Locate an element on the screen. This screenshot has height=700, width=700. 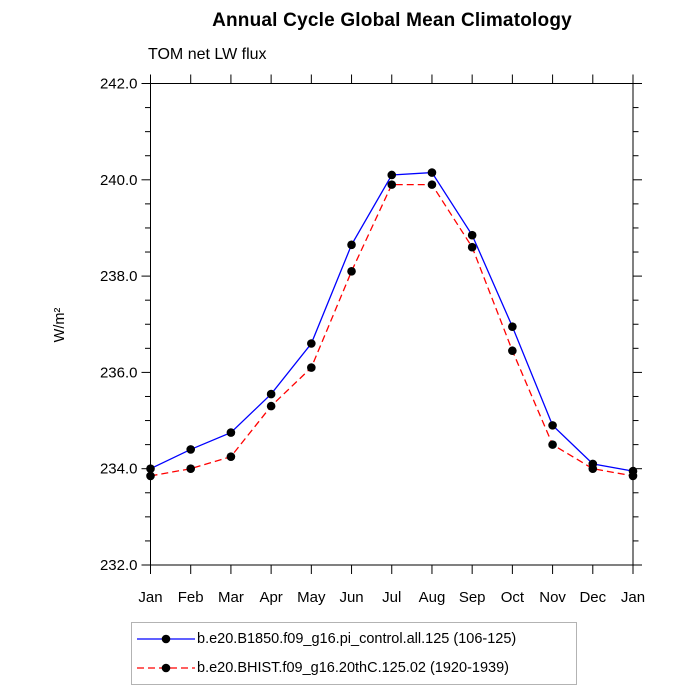
y-tick-label: 236.0 is located at coordinates (119, 372).